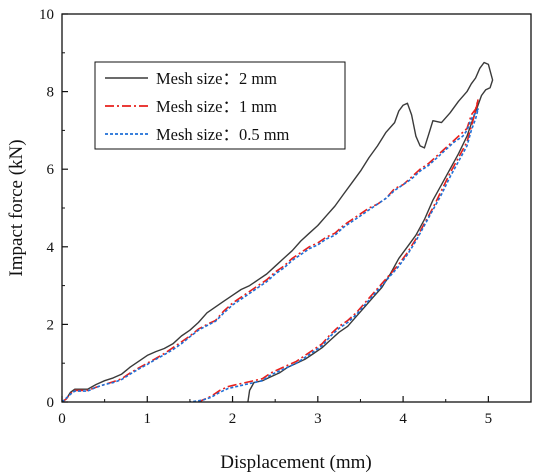  Describe the element at coordinates (51, 325) in the screenshot. I see `y-tick-label: 2` at that location.